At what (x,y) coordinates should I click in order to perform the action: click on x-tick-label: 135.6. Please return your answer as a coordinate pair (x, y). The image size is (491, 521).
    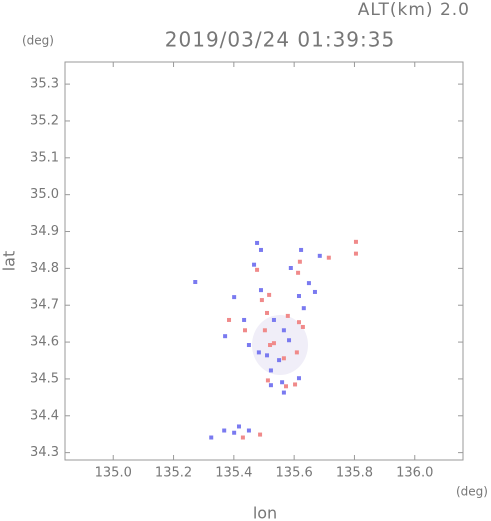
    Looking at the image, I should click on (294, 473).